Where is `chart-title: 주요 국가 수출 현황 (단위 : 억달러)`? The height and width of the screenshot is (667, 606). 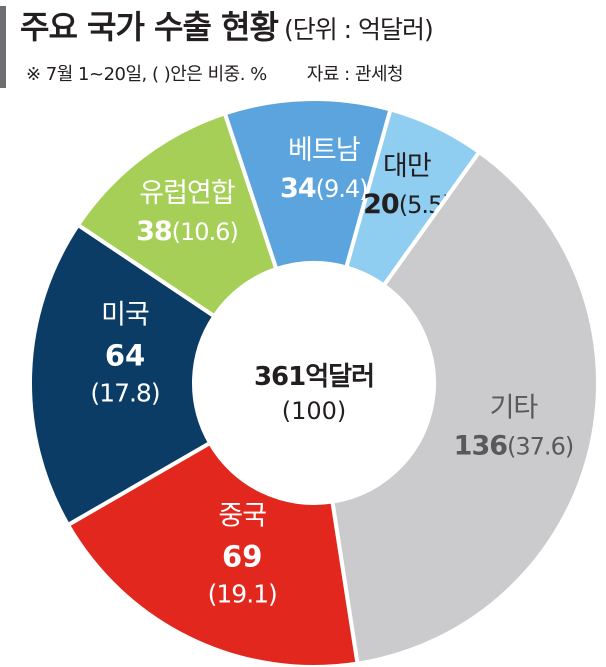
chart-title: 주요 국가 수출 현황 (단위 : 억달러) is located at coordinates (227, 25).